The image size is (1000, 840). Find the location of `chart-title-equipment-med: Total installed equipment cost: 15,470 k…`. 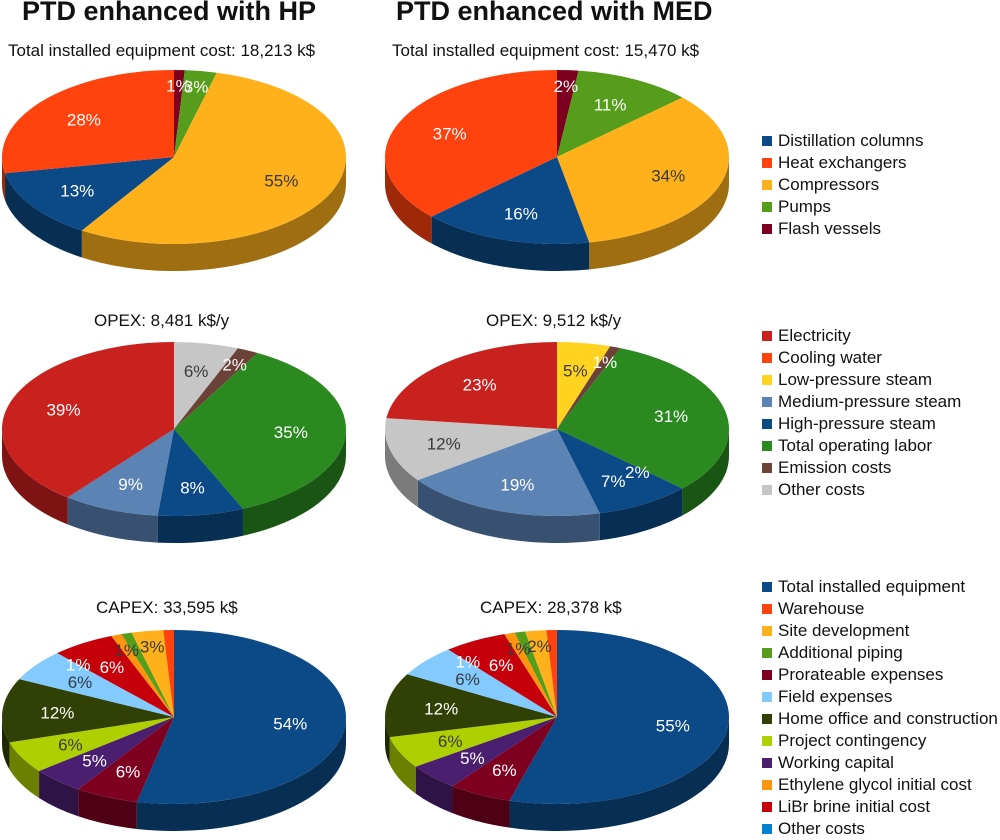

chart-title-equipment-med: Total installed equipment cost: 15,470 k… is located at coordinates (546, 50).